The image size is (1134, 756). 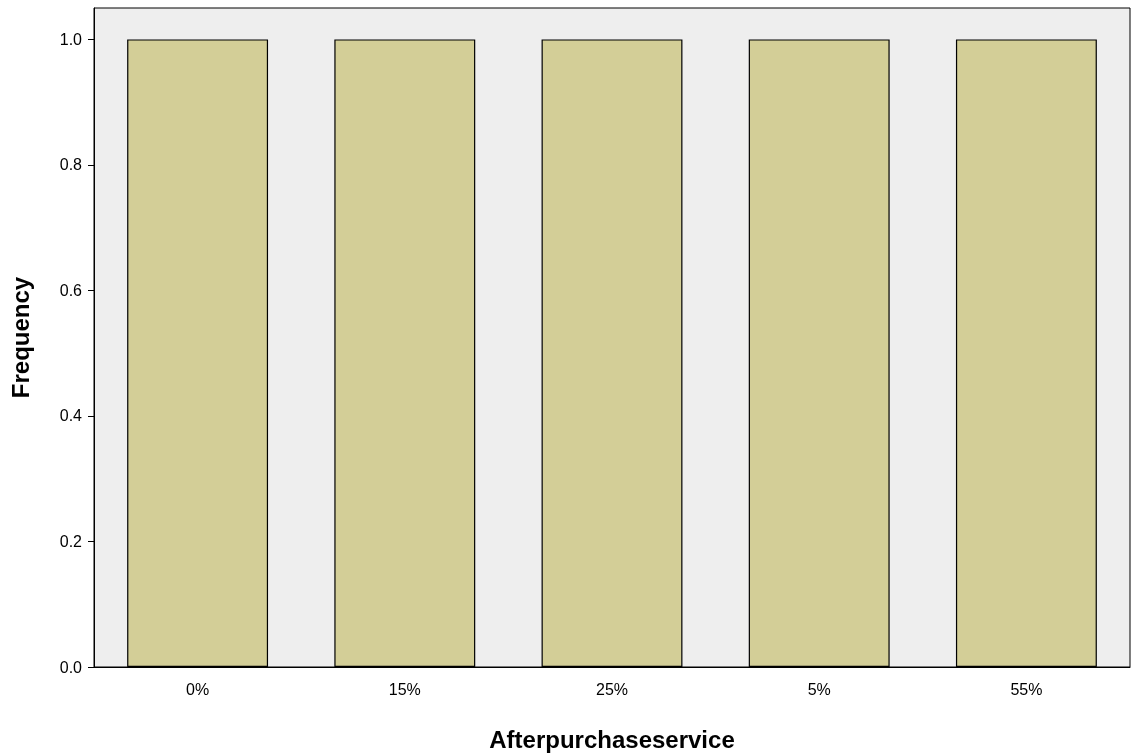 What do you see at coordinates (612, 689) in the screenshot?
I see `x-tick-label: 25%` at bounding box center [612, 689].